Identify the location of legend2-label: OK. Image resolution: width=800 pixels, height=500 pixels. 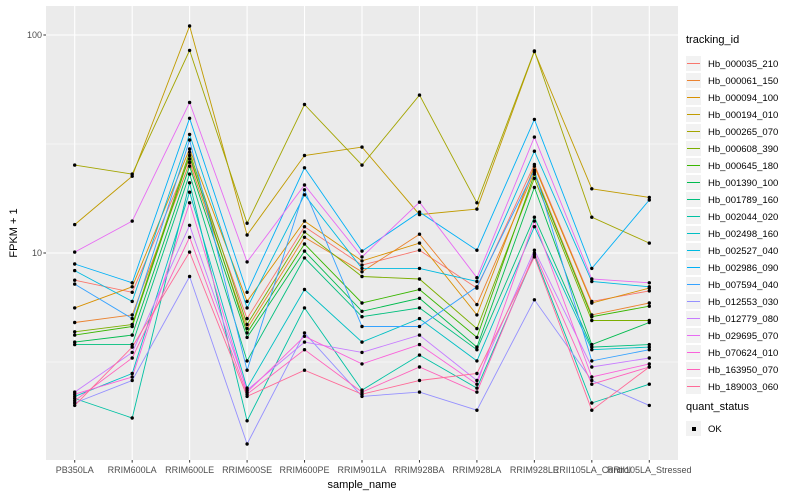
(715, 429).